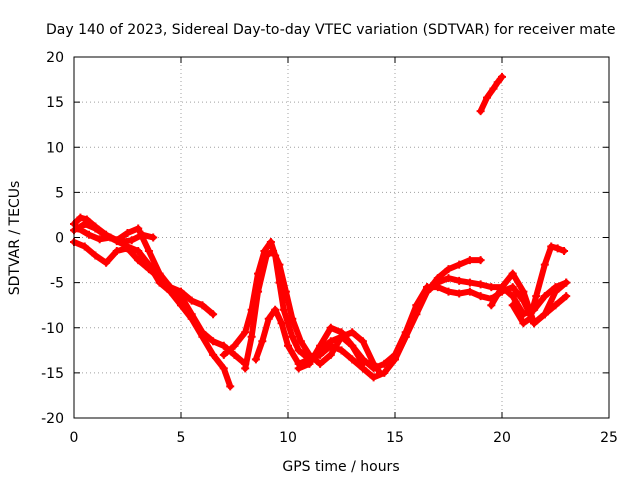 The height and width of the screenshot is (480, 640). Describe the element at coordinates (52, 419) in the screenshot. I see `y-tick-label: -20` at that location.